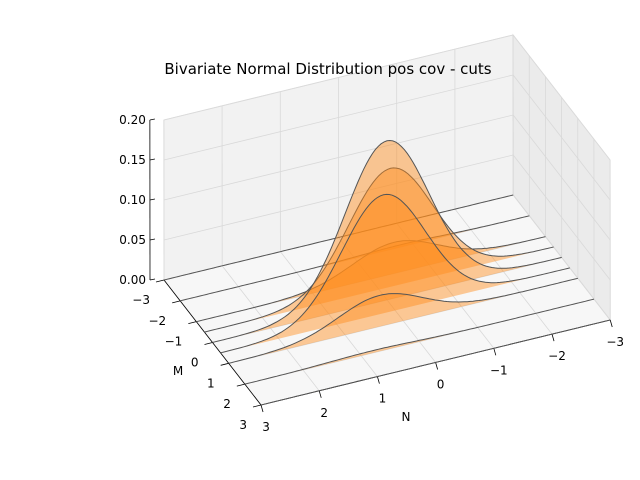 Image resolution: width=640 pixels, height=480 pixels. Describe the element at coordinates (132, 160) in the screenshot. I see `z-tick-label: 0.15` at that location.